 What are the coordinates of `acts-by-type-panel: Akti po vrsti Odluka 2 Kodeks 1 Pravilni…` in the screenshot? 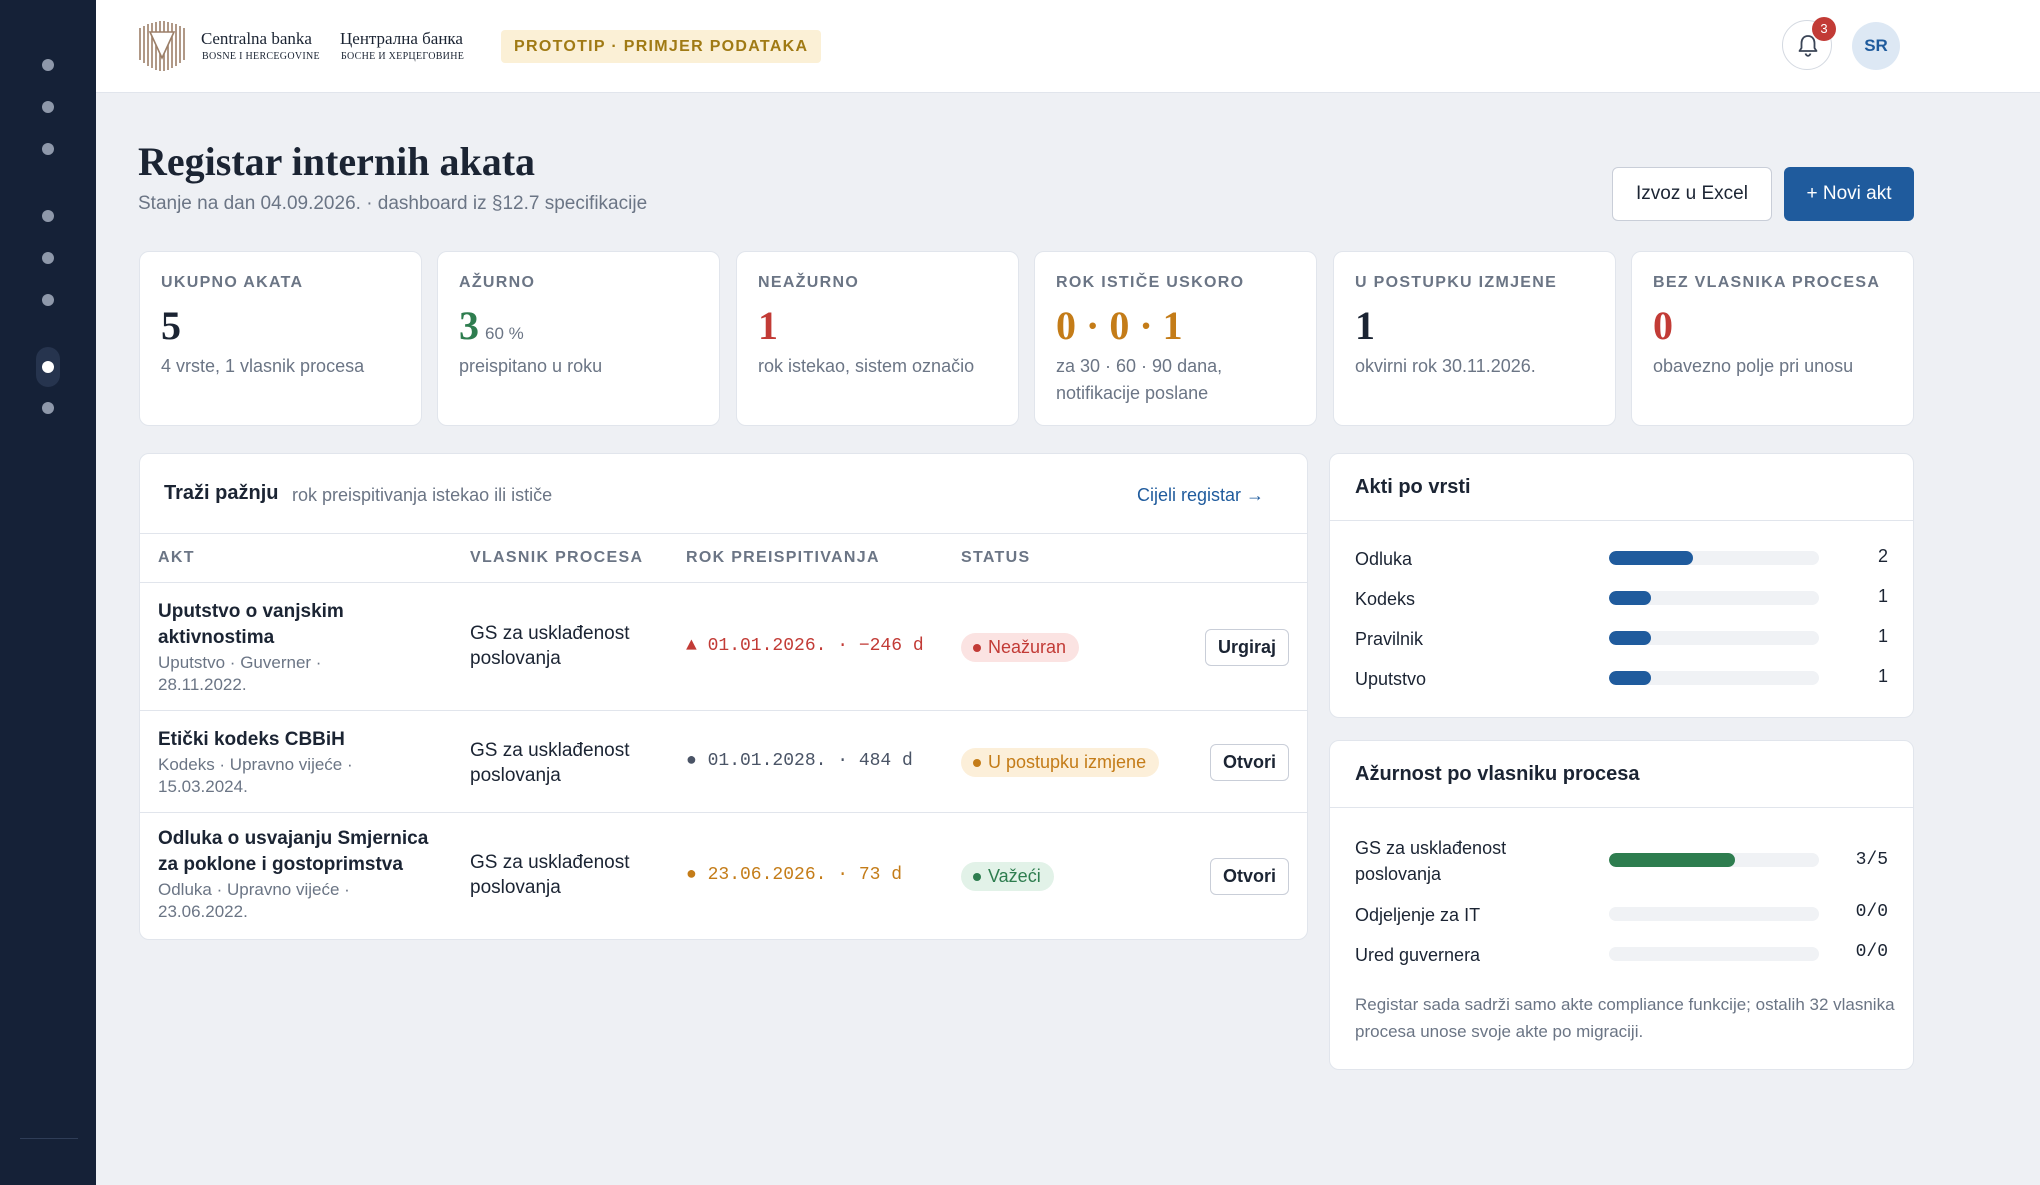 It's located at (1621, 585).